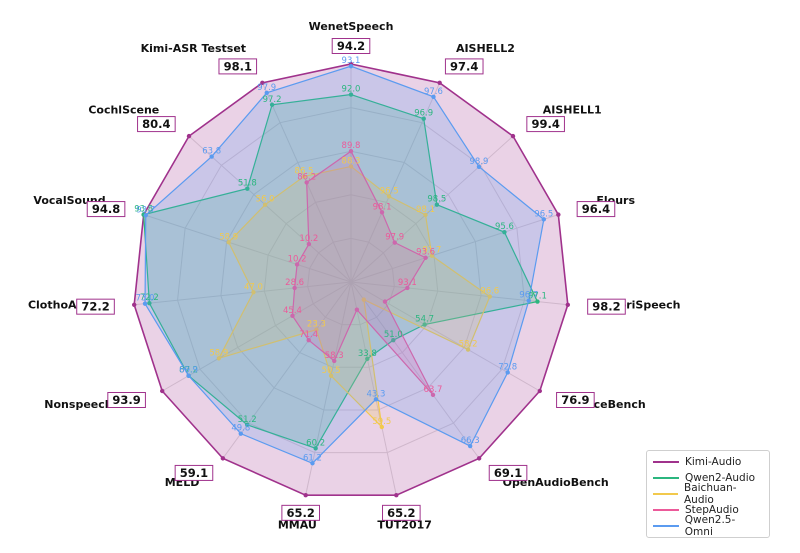  I want to click on grid-spoke-aishell1, so click(432, 209).